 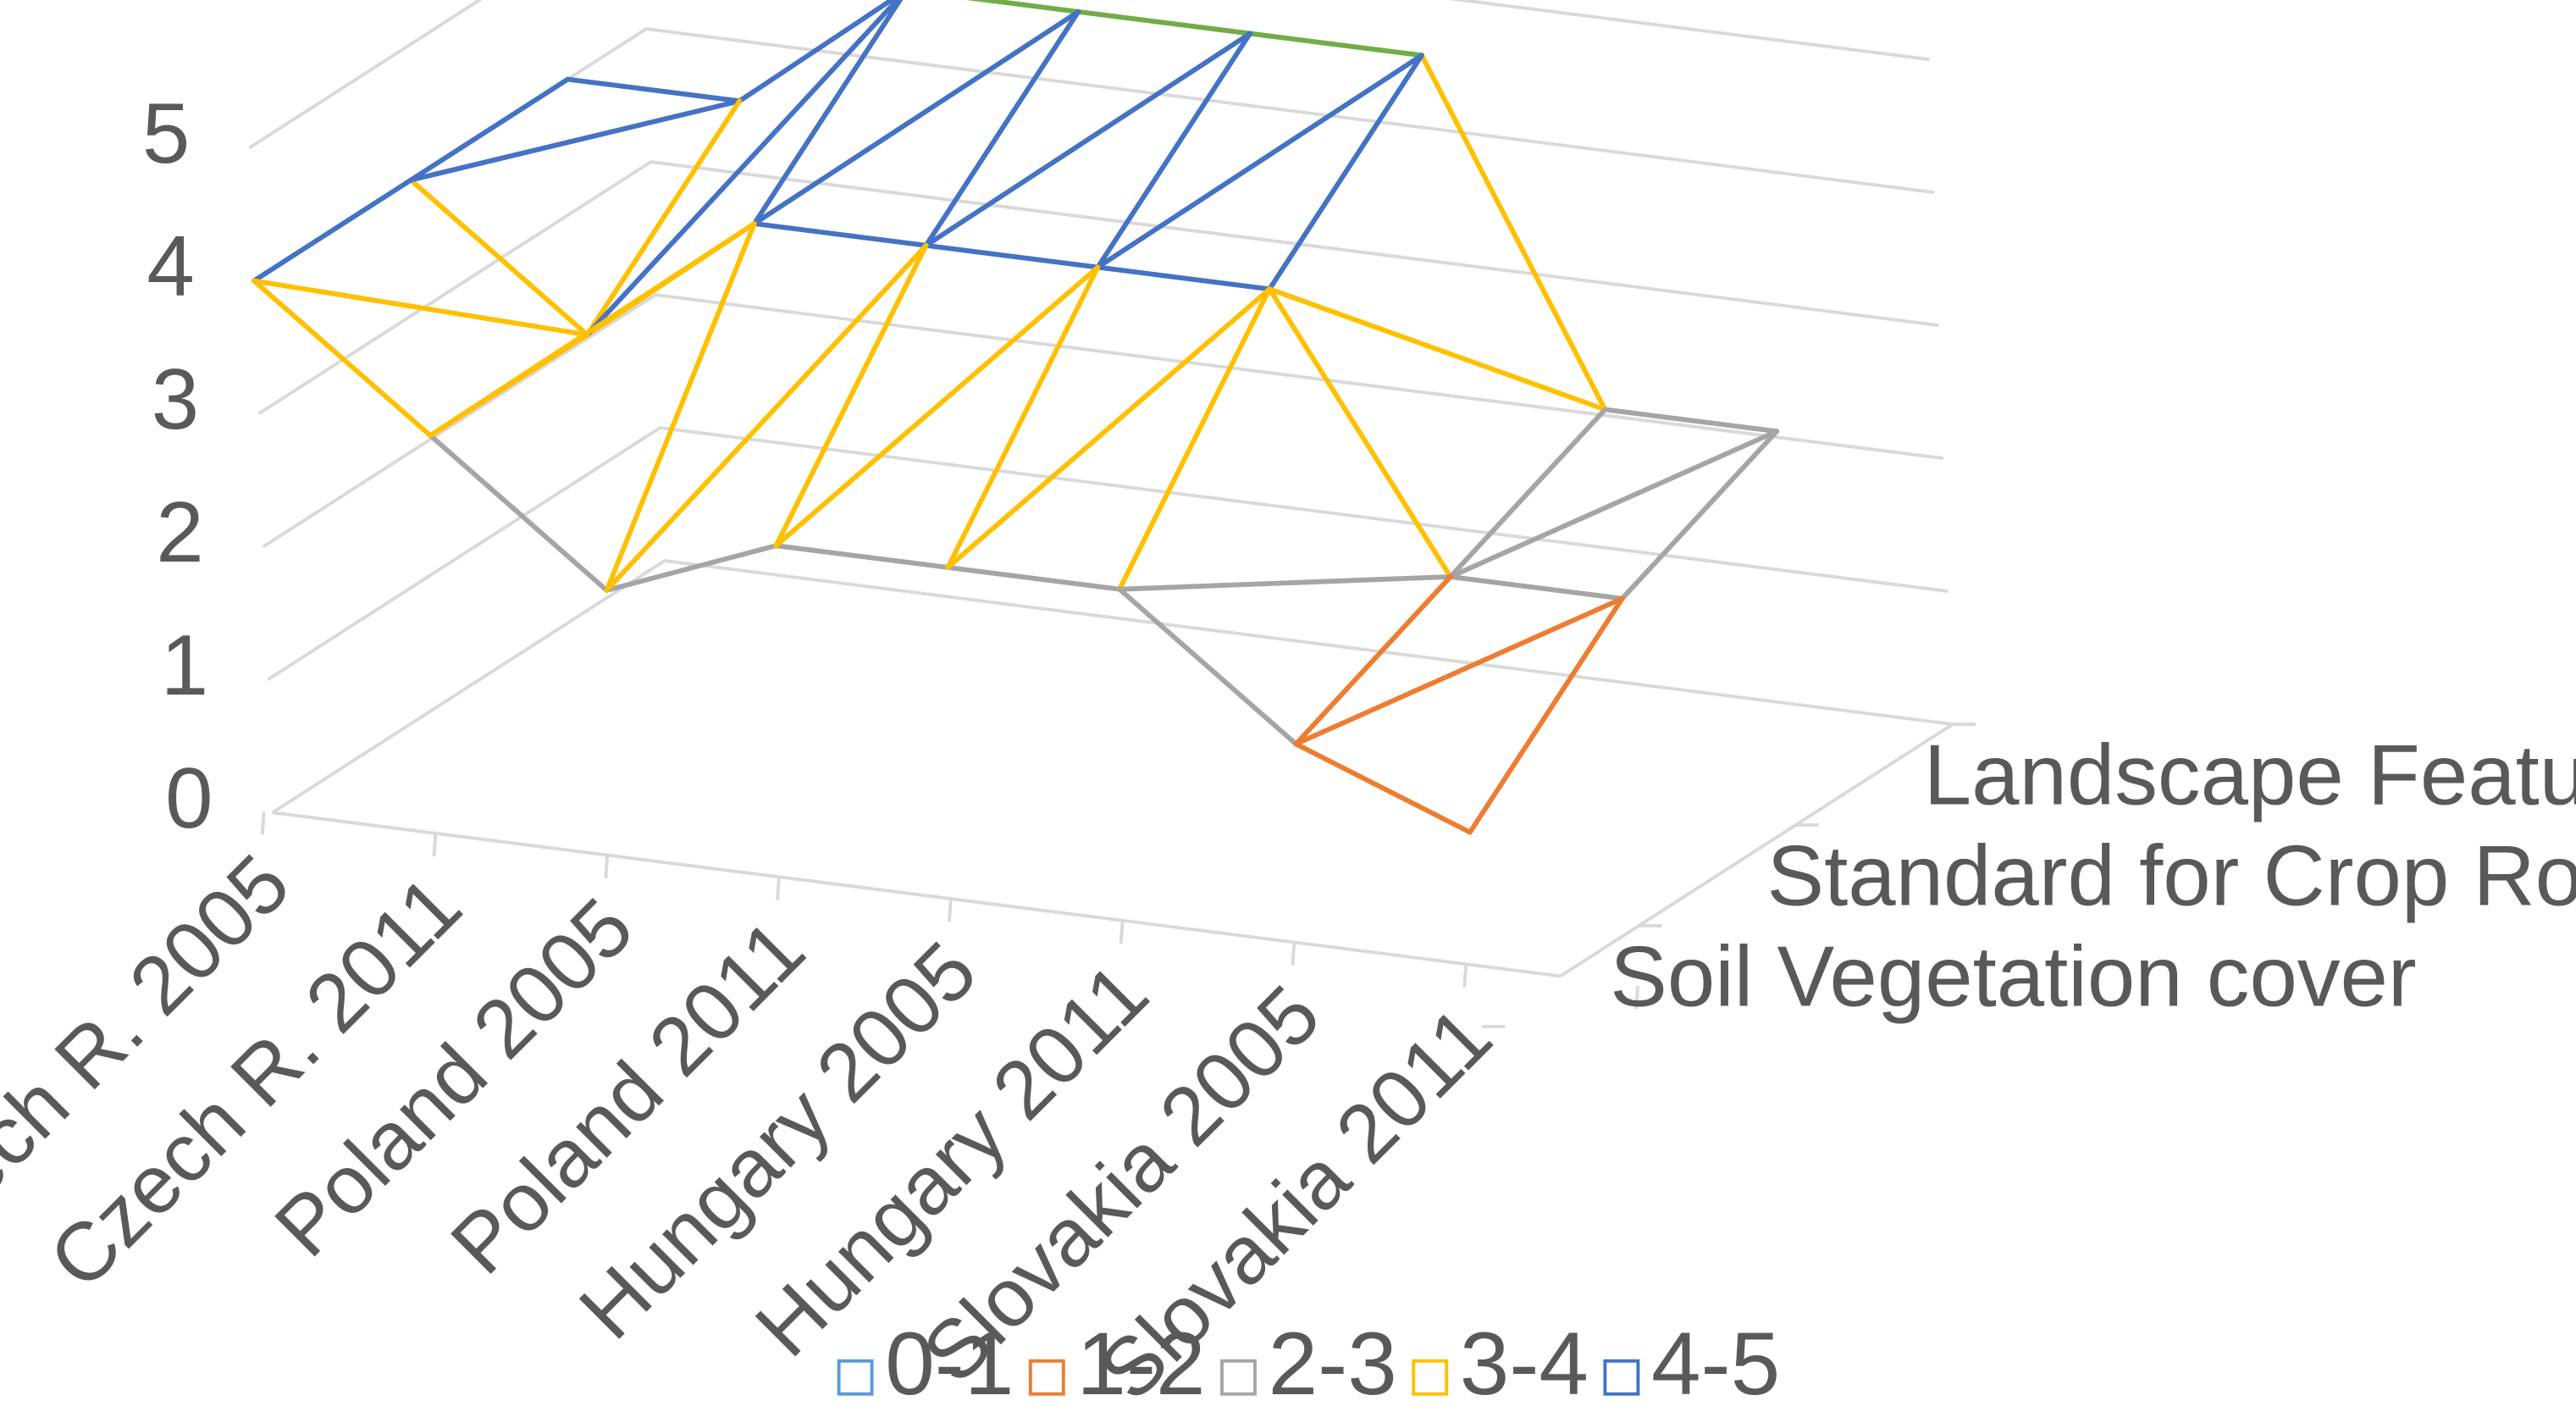 What do you see at coordinates (1140, 1365) in the screenshot?
I see `legend-label: 1-2` at bounding box center [1140, 1365].